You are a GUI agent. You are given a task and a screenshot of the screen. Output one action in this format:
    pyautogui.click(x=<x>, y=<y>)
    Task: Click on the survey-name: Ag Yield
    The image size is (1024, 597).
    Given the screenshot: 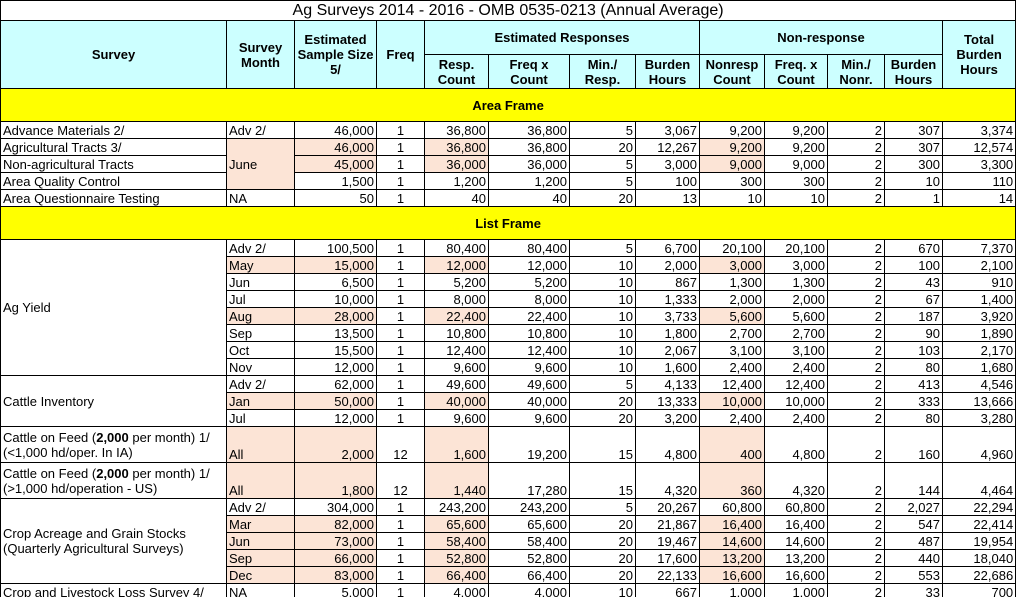 What is the action you would take?
    pyautogui.click(x=113, y=307)
    